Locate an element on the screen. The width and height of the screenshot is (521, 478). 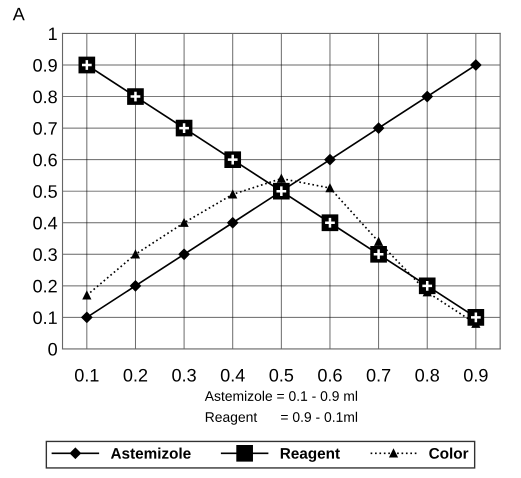
x-tick-label: 0.2 is located at coordinates (136, 375).